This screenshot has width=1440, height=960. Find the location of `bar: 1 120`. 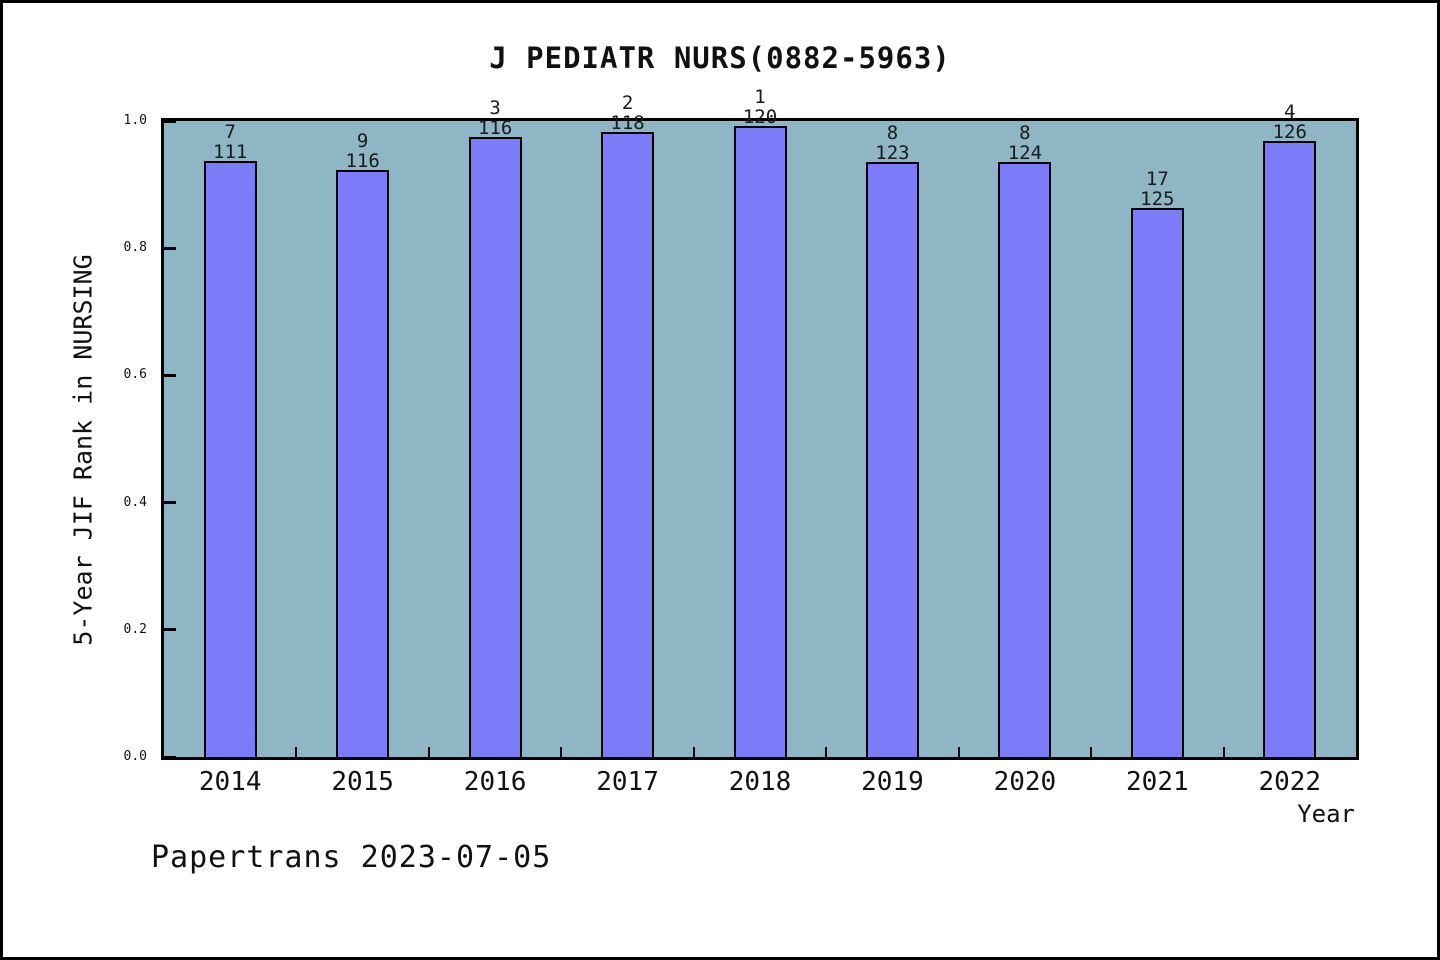

bar: 1 120 is located at coordinates (760, 422).